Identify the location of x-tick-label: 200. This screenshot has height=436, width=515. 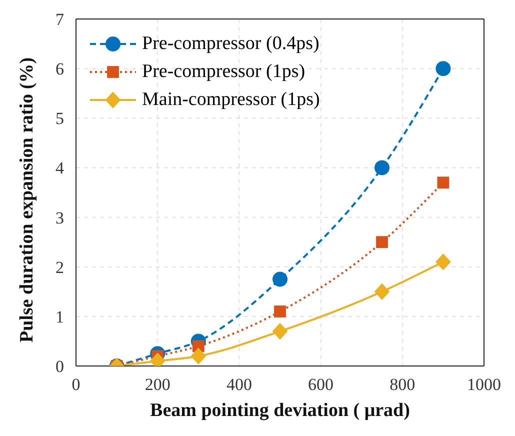
(157, 384).